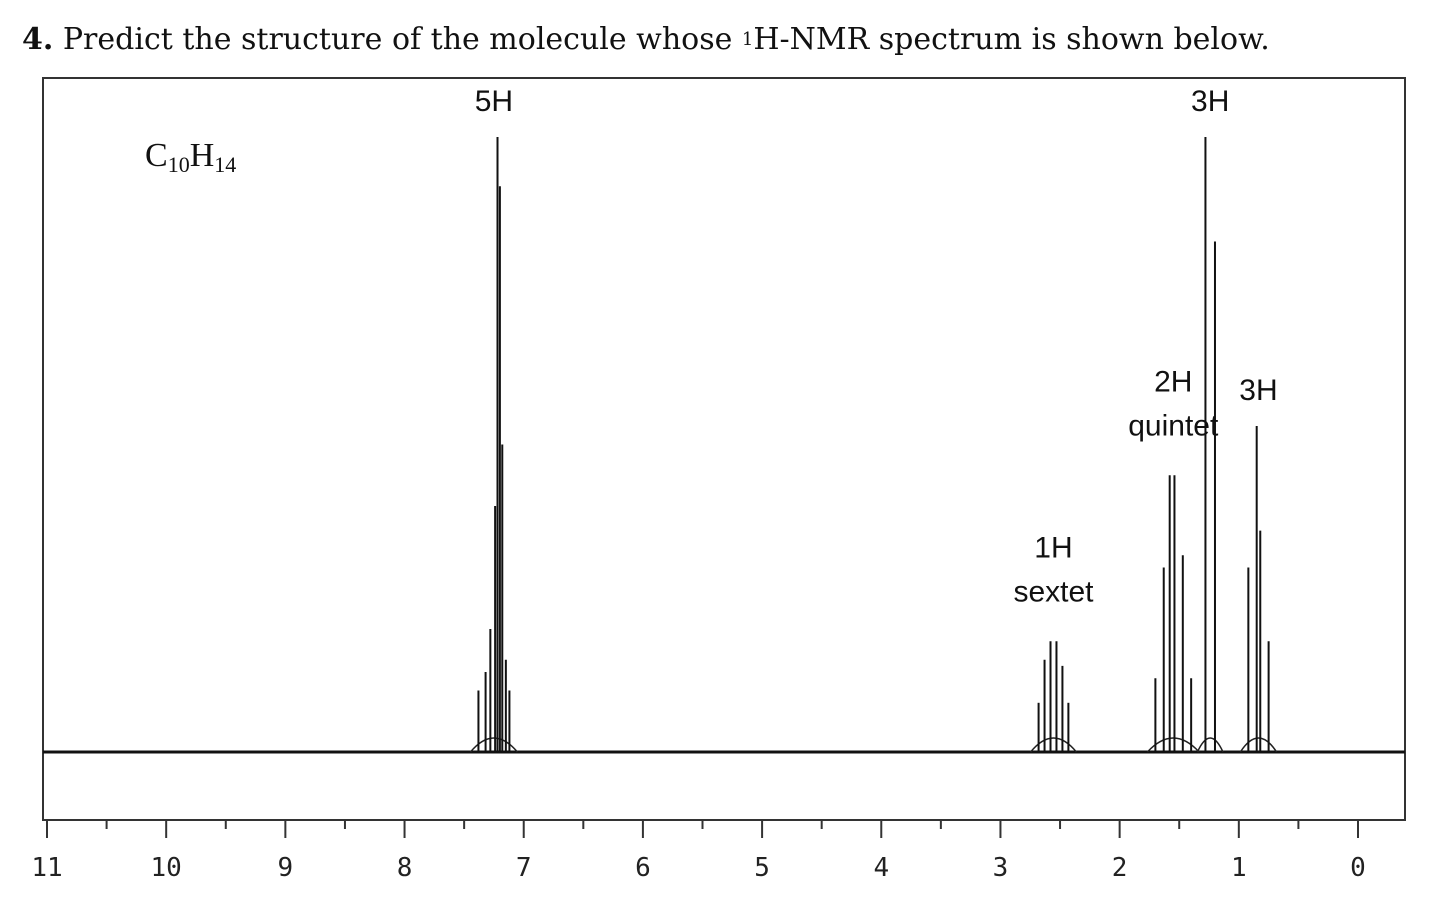 The width and height of the screenshot is (1456, 920). Describe the element at coordinates (698, 851) in the screenshot. I see `x-axis: 11 10 9 8 7 6 5 4 3 2 1 0` at that location.